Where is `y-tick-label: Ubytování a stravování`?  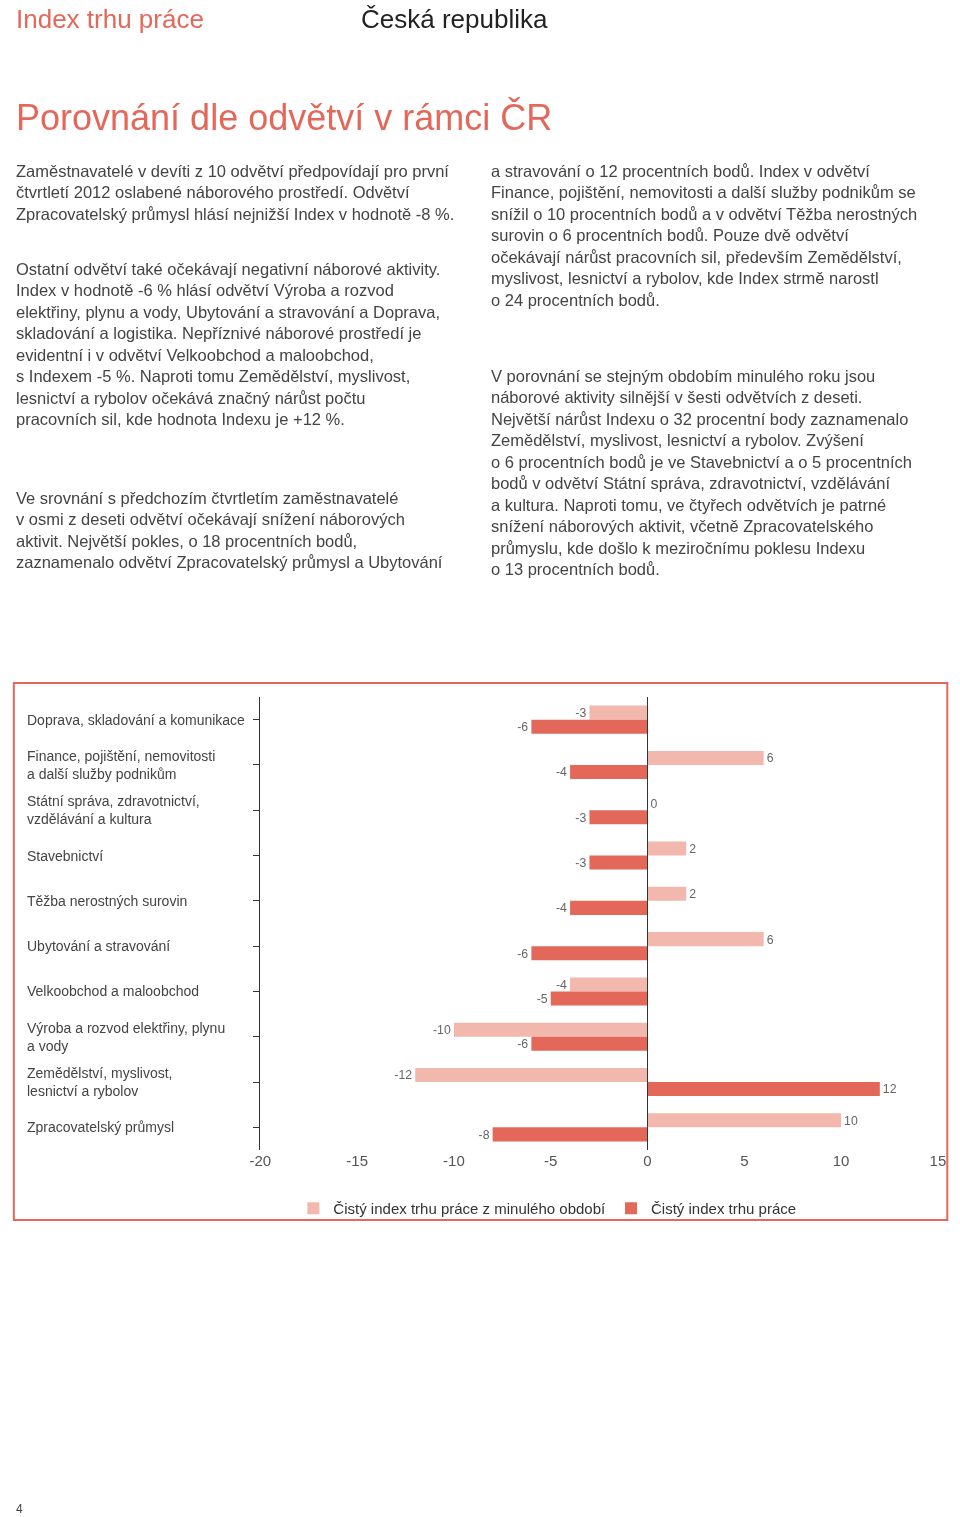
y-tick-label: Ubytování a stravování is located at coordinates (99, 946).